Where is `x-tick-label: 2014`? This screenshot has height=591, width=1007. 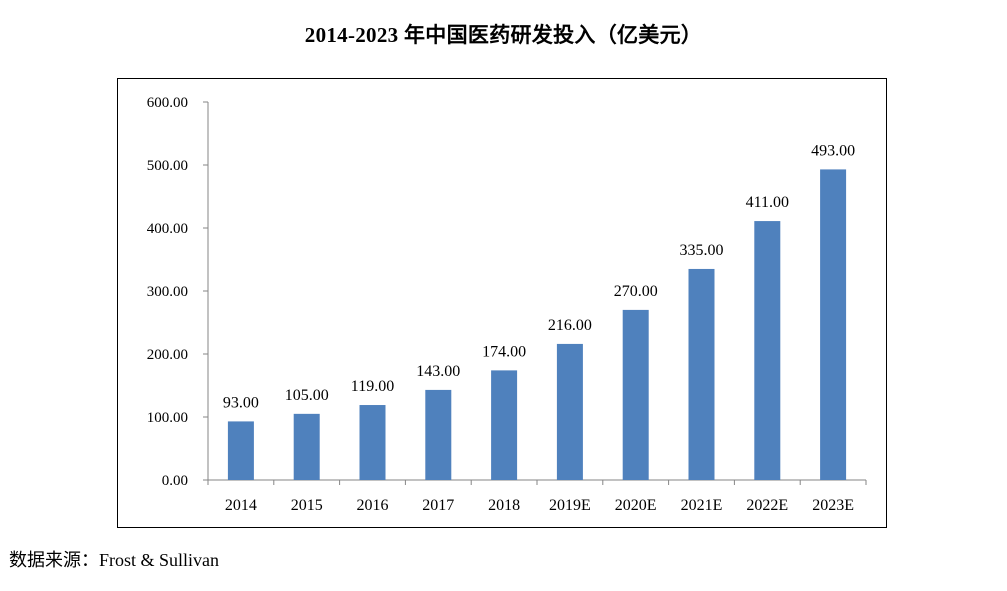
x-tick-label: 2014 is located at coordinates (241, 505).